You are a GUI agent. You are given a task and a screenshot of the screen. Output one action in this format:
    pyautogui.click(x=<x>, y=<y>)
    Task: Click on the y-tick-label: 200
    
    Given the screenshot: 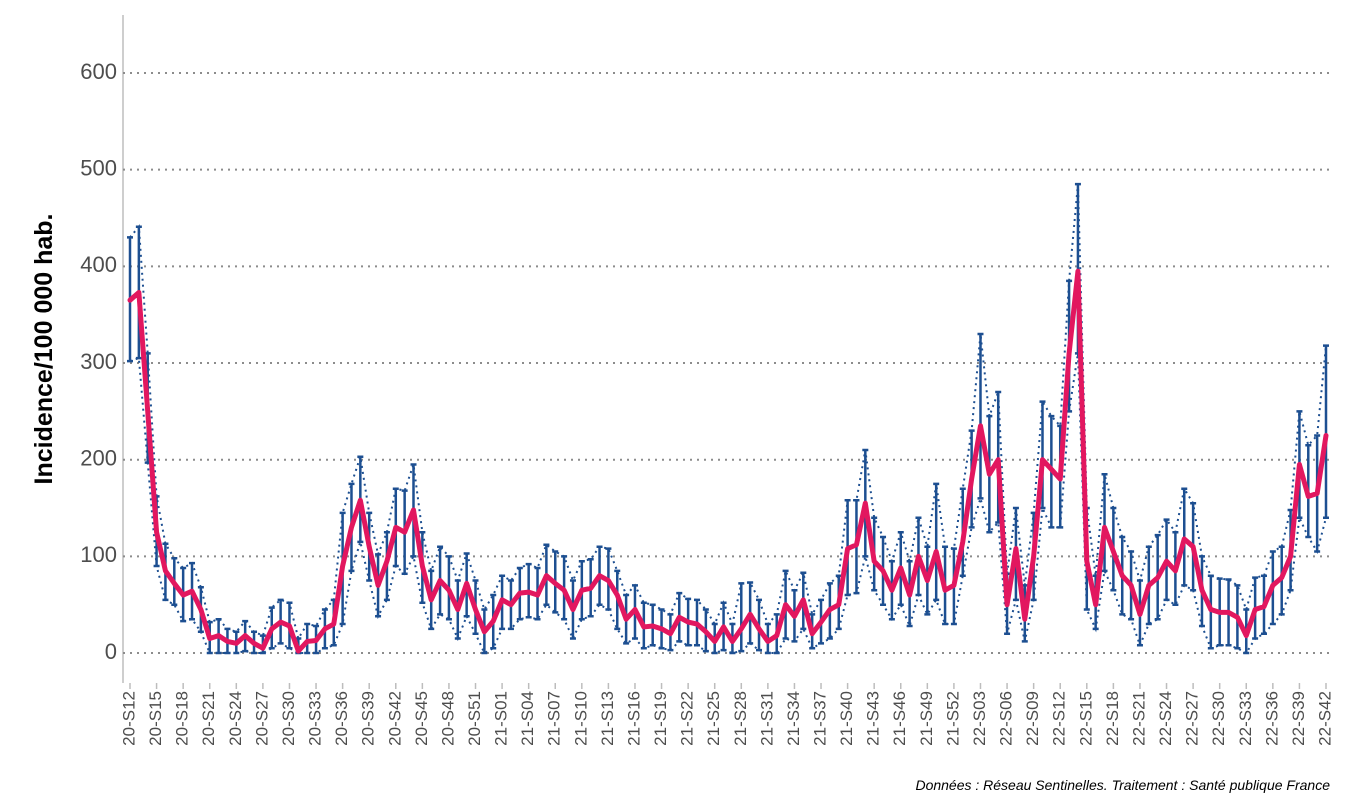 What is the action you would take?
    pyautogui.click(x=98, y=458)
    